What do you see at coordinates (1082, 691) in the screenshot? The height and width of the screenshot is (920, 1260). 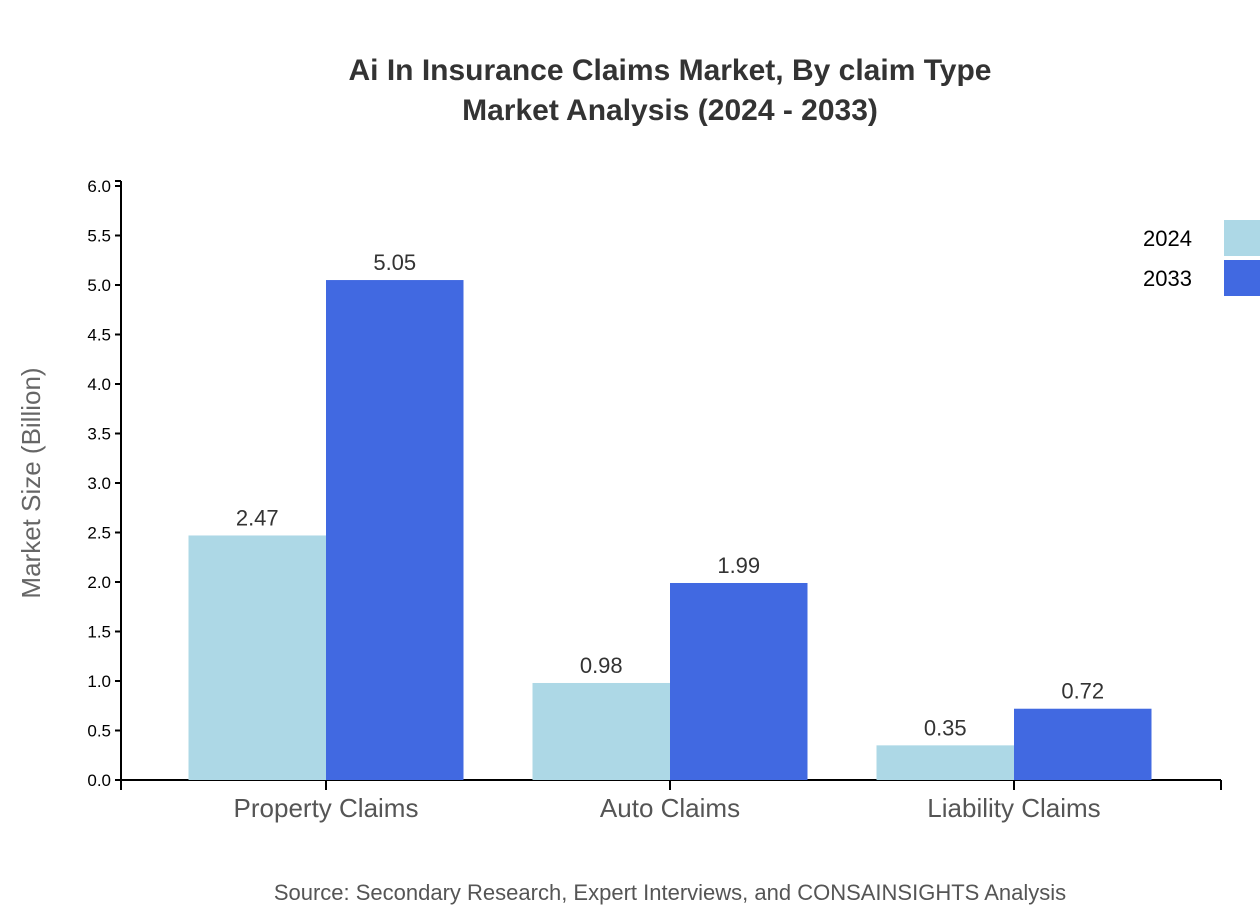 I see `data-label: 0.72` at bounding box center [1082, 691].